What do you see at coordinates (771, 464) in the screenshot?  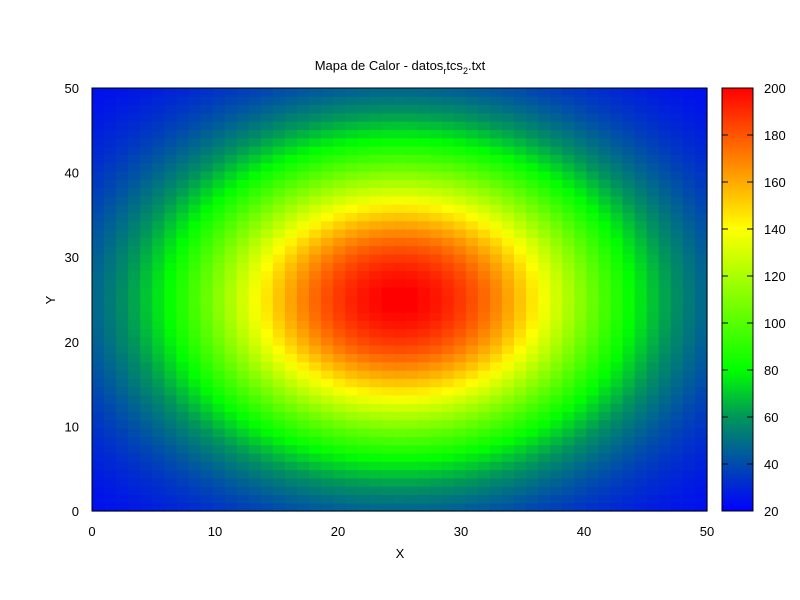 I see `colorbar-tick-label: 40` at bounding box center [771, 464].